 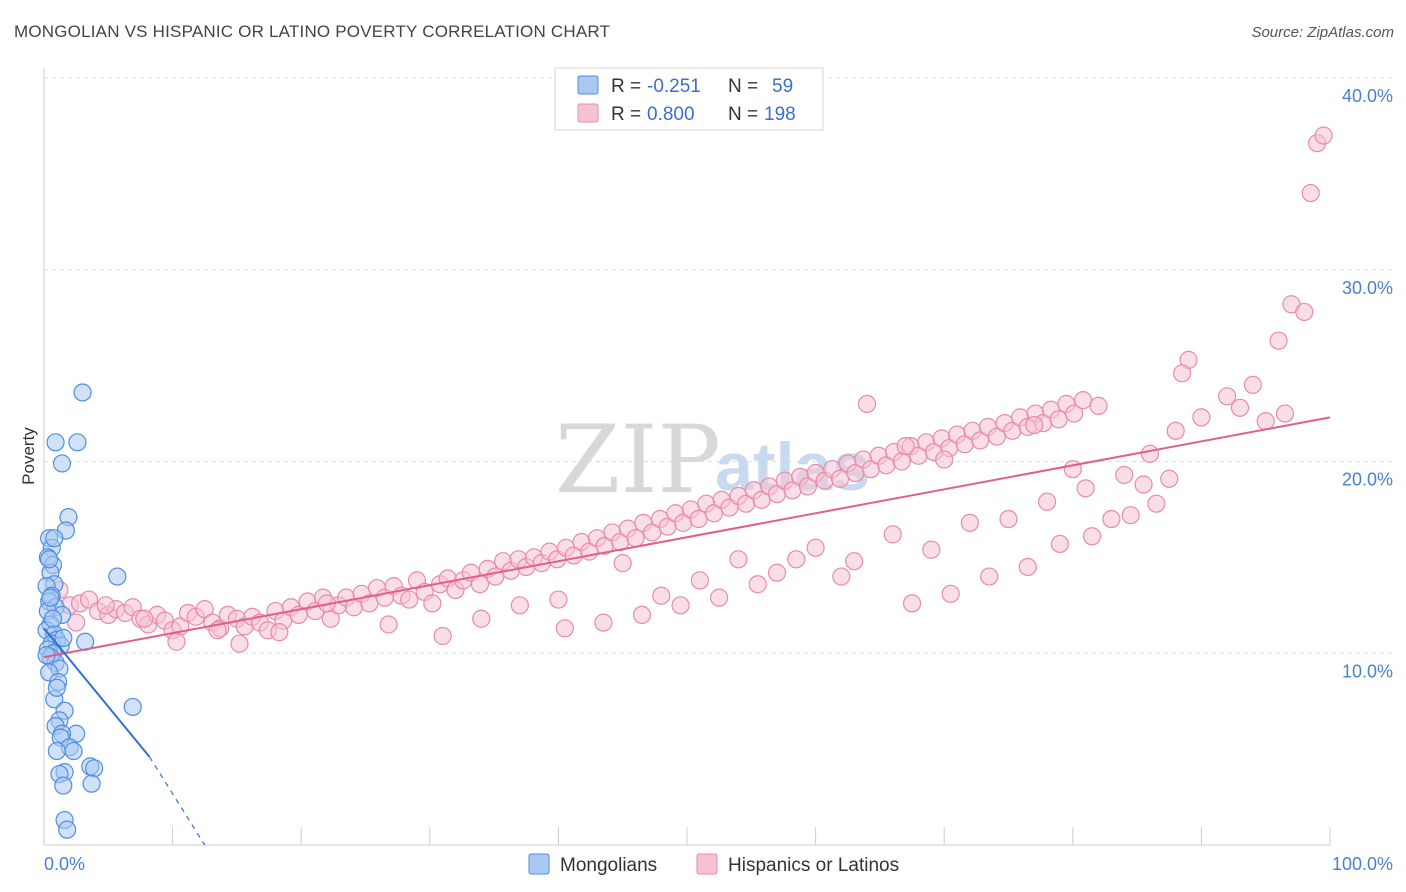 What do you see at coordinates (689, 99) in the screenshot?
I see `legend-box` at bounding box center [689, 99].